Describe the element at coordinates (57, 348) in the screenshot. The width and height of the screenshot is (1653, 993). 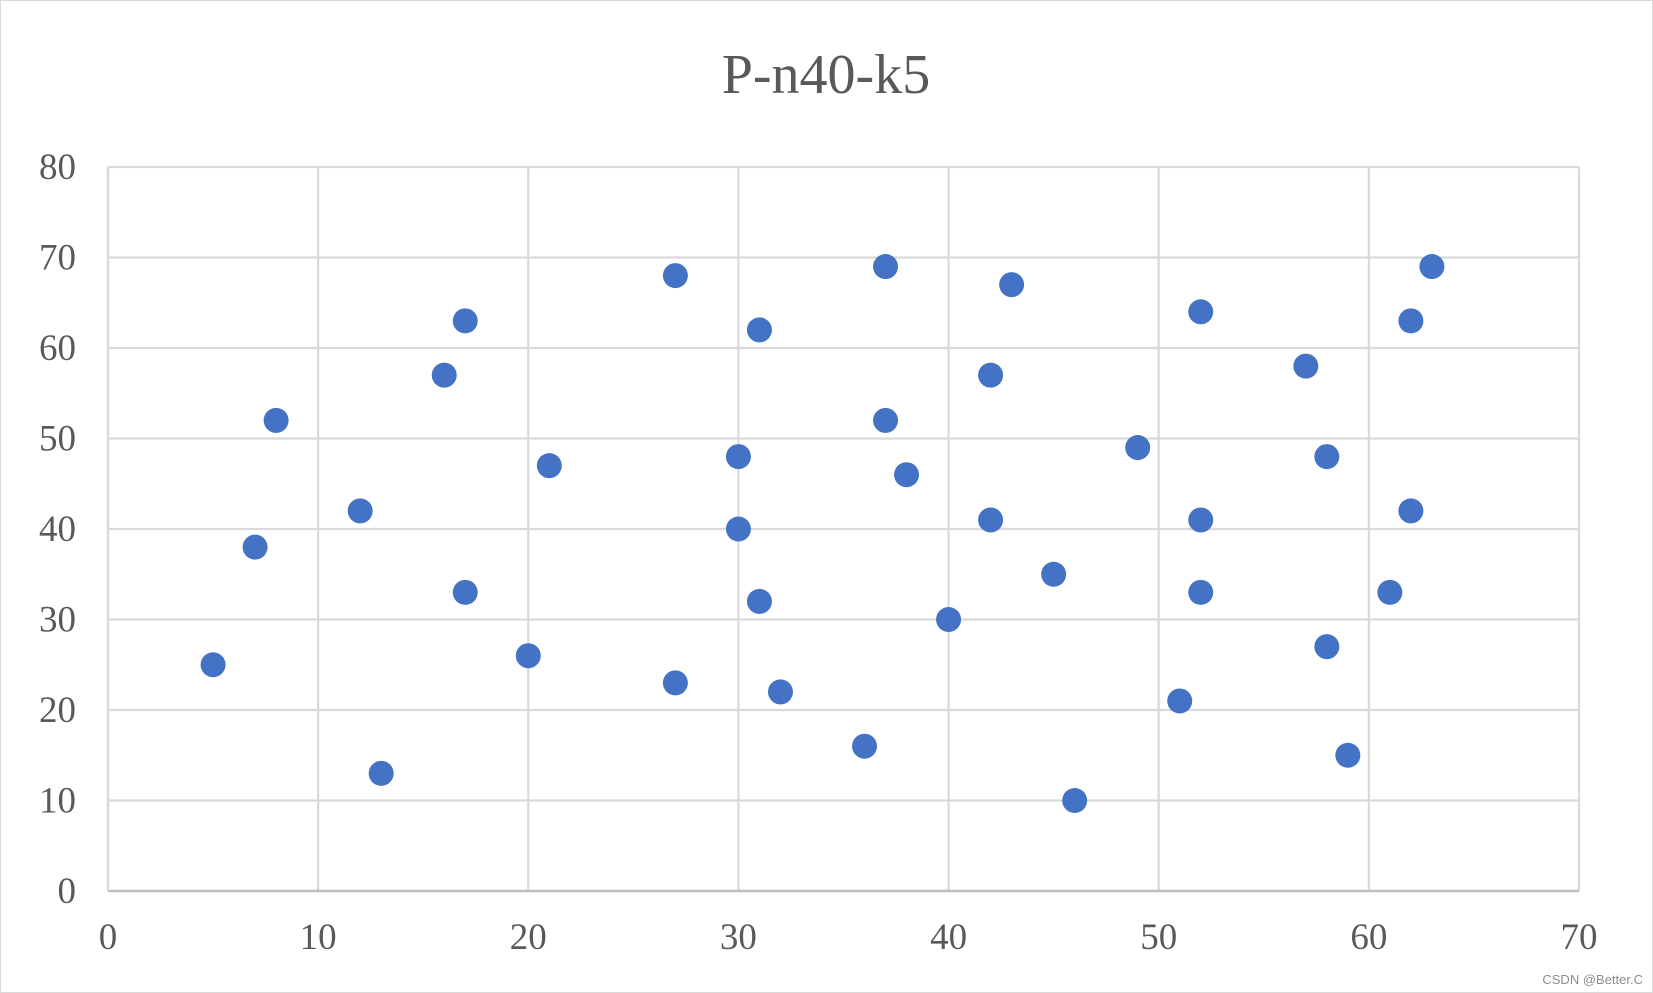
I see `y-tick-label: 60` at that location.